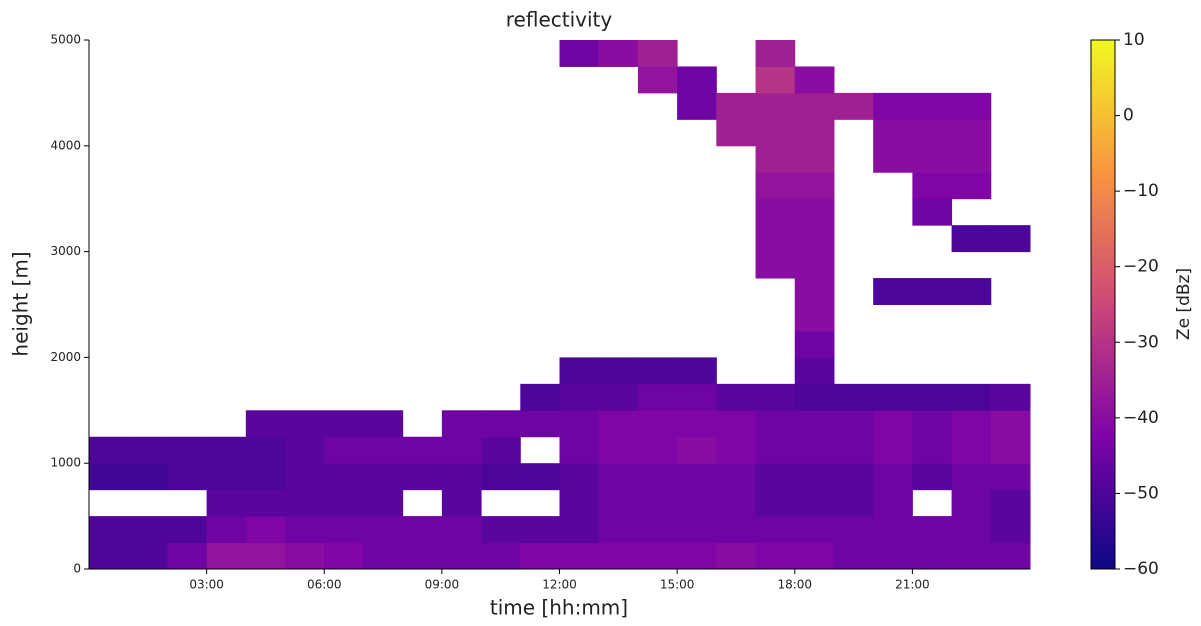 Image resolution: width=1201 pixels, height=626 pixels. I want to click on x-tick-label: 18:00, so click(794, 585).